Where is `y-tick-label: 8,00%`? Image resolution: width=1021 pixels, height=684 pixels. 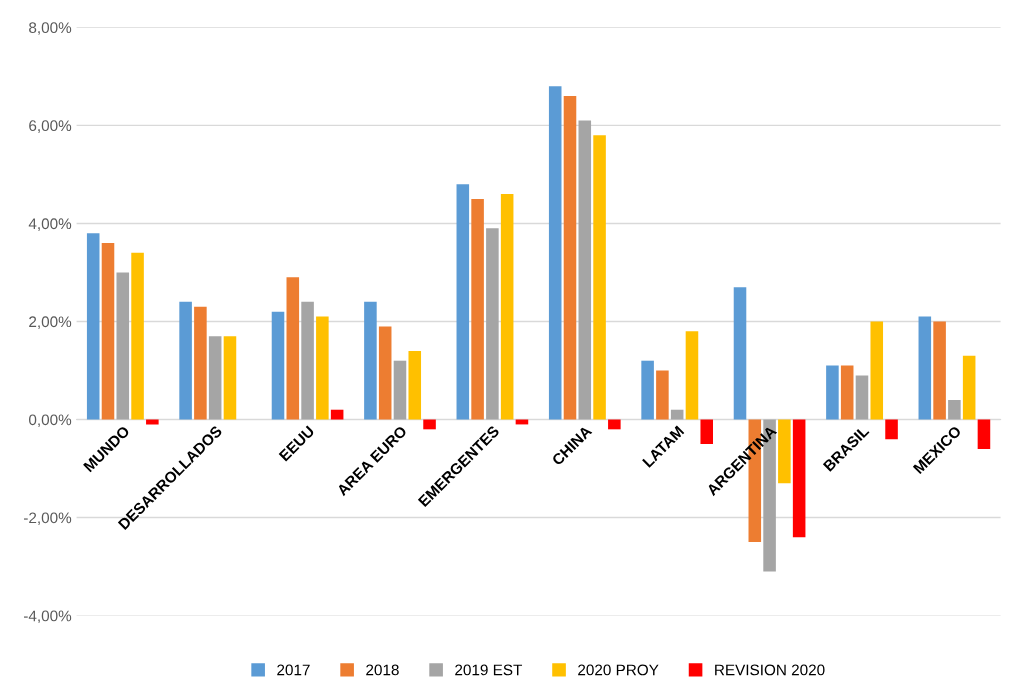
y-tick-label: 8,00% is located at coordinates (50, 28).